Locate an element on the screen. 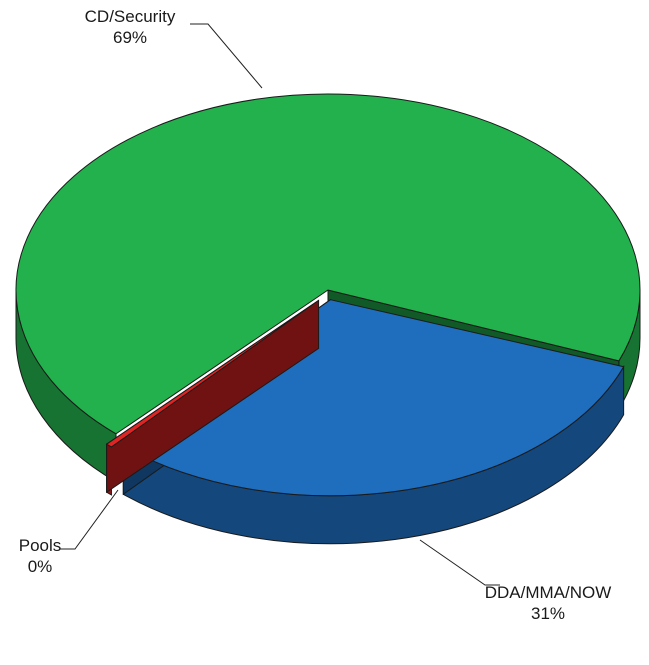  slice-value-label: 0% is located at coordinates (40, 566).